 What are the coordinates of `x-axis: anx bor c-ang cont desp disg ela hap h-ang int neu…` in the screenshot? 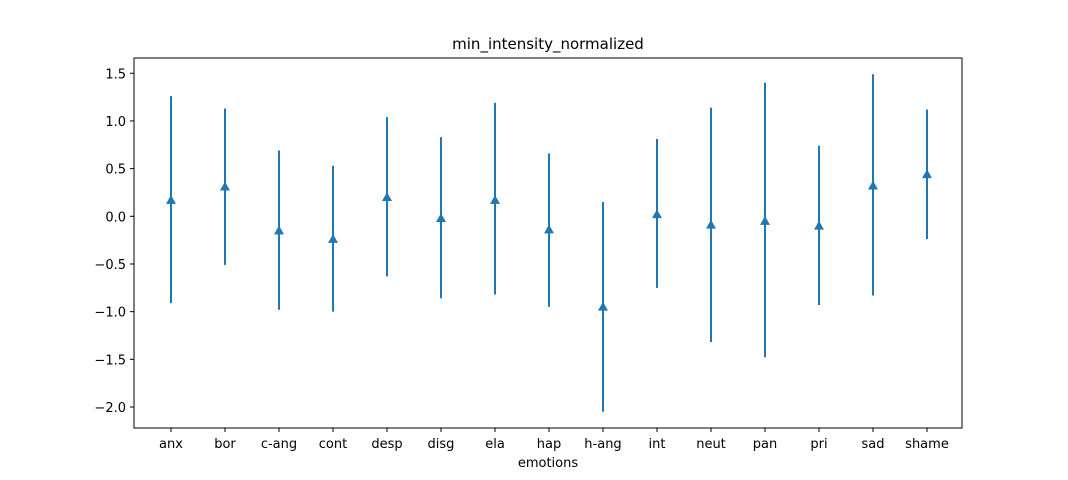 It's located at (554, 440).